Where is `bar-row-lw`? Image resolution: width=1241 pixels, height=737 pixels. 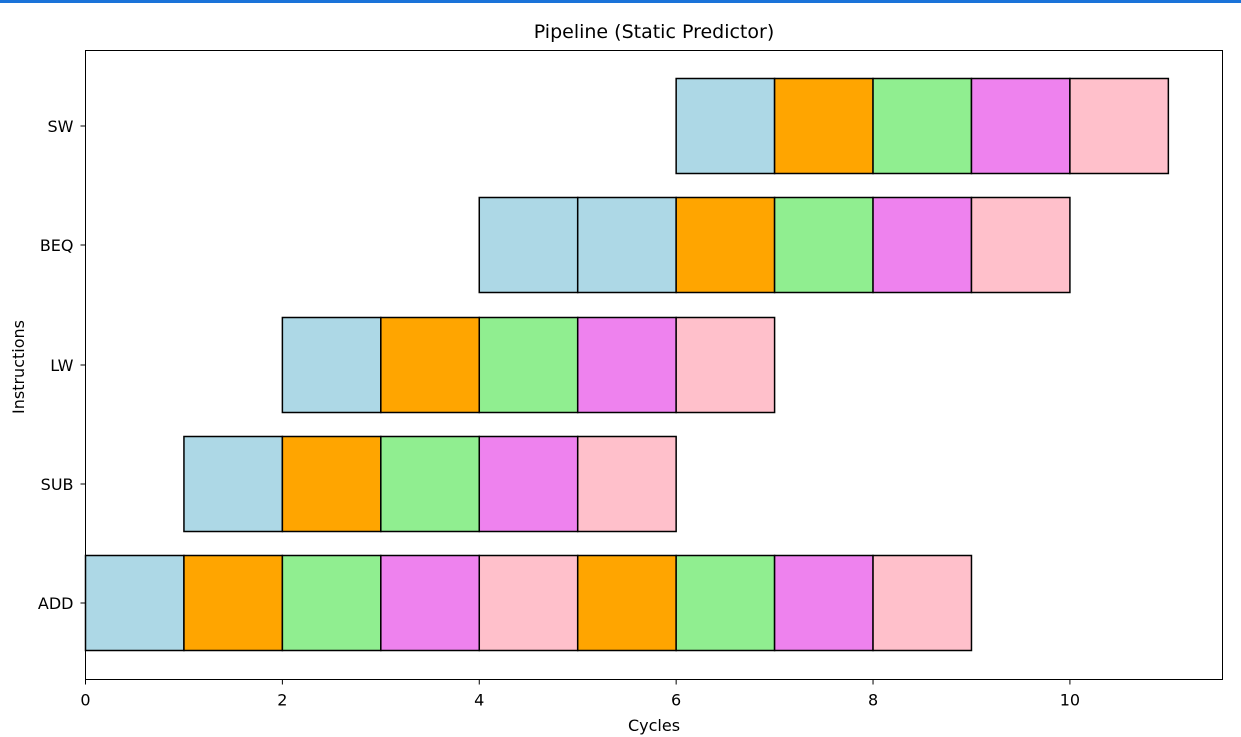 bar-row-lw is located at coordinates (528, 365).